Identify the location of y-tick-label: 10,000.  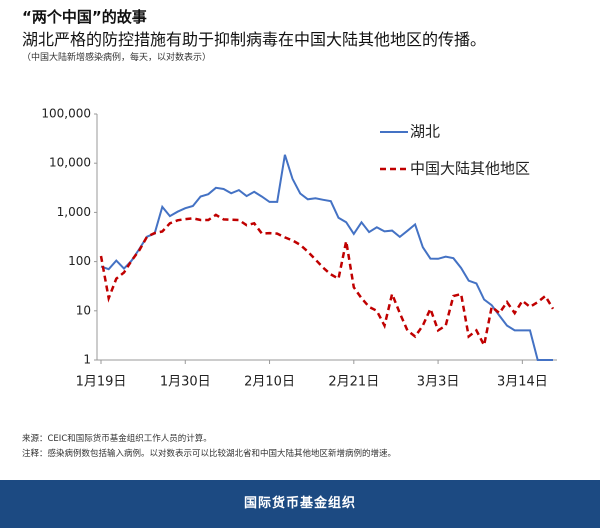
(70, 163).